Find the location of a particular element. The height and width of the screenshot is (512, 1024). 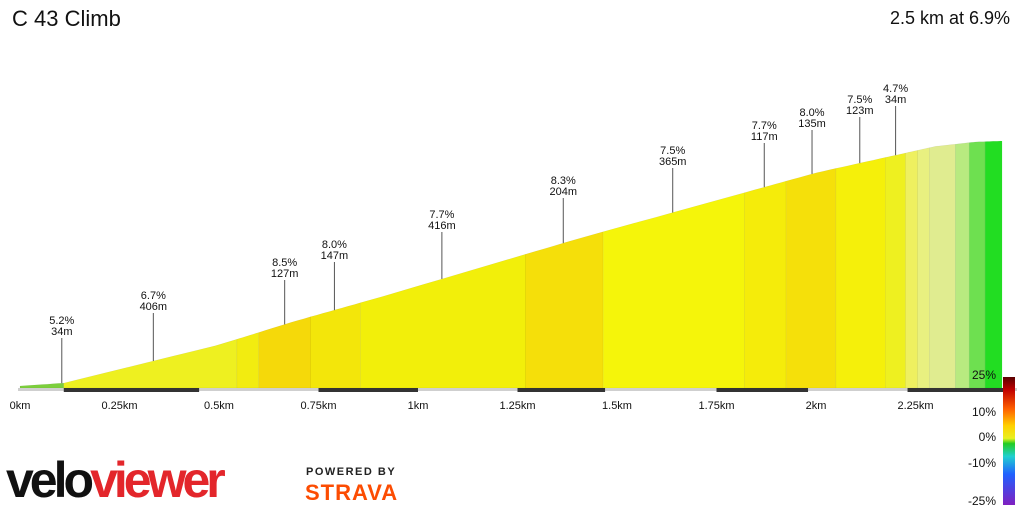

x-tick-label: 0.75km is located at coordinates (318, 406).